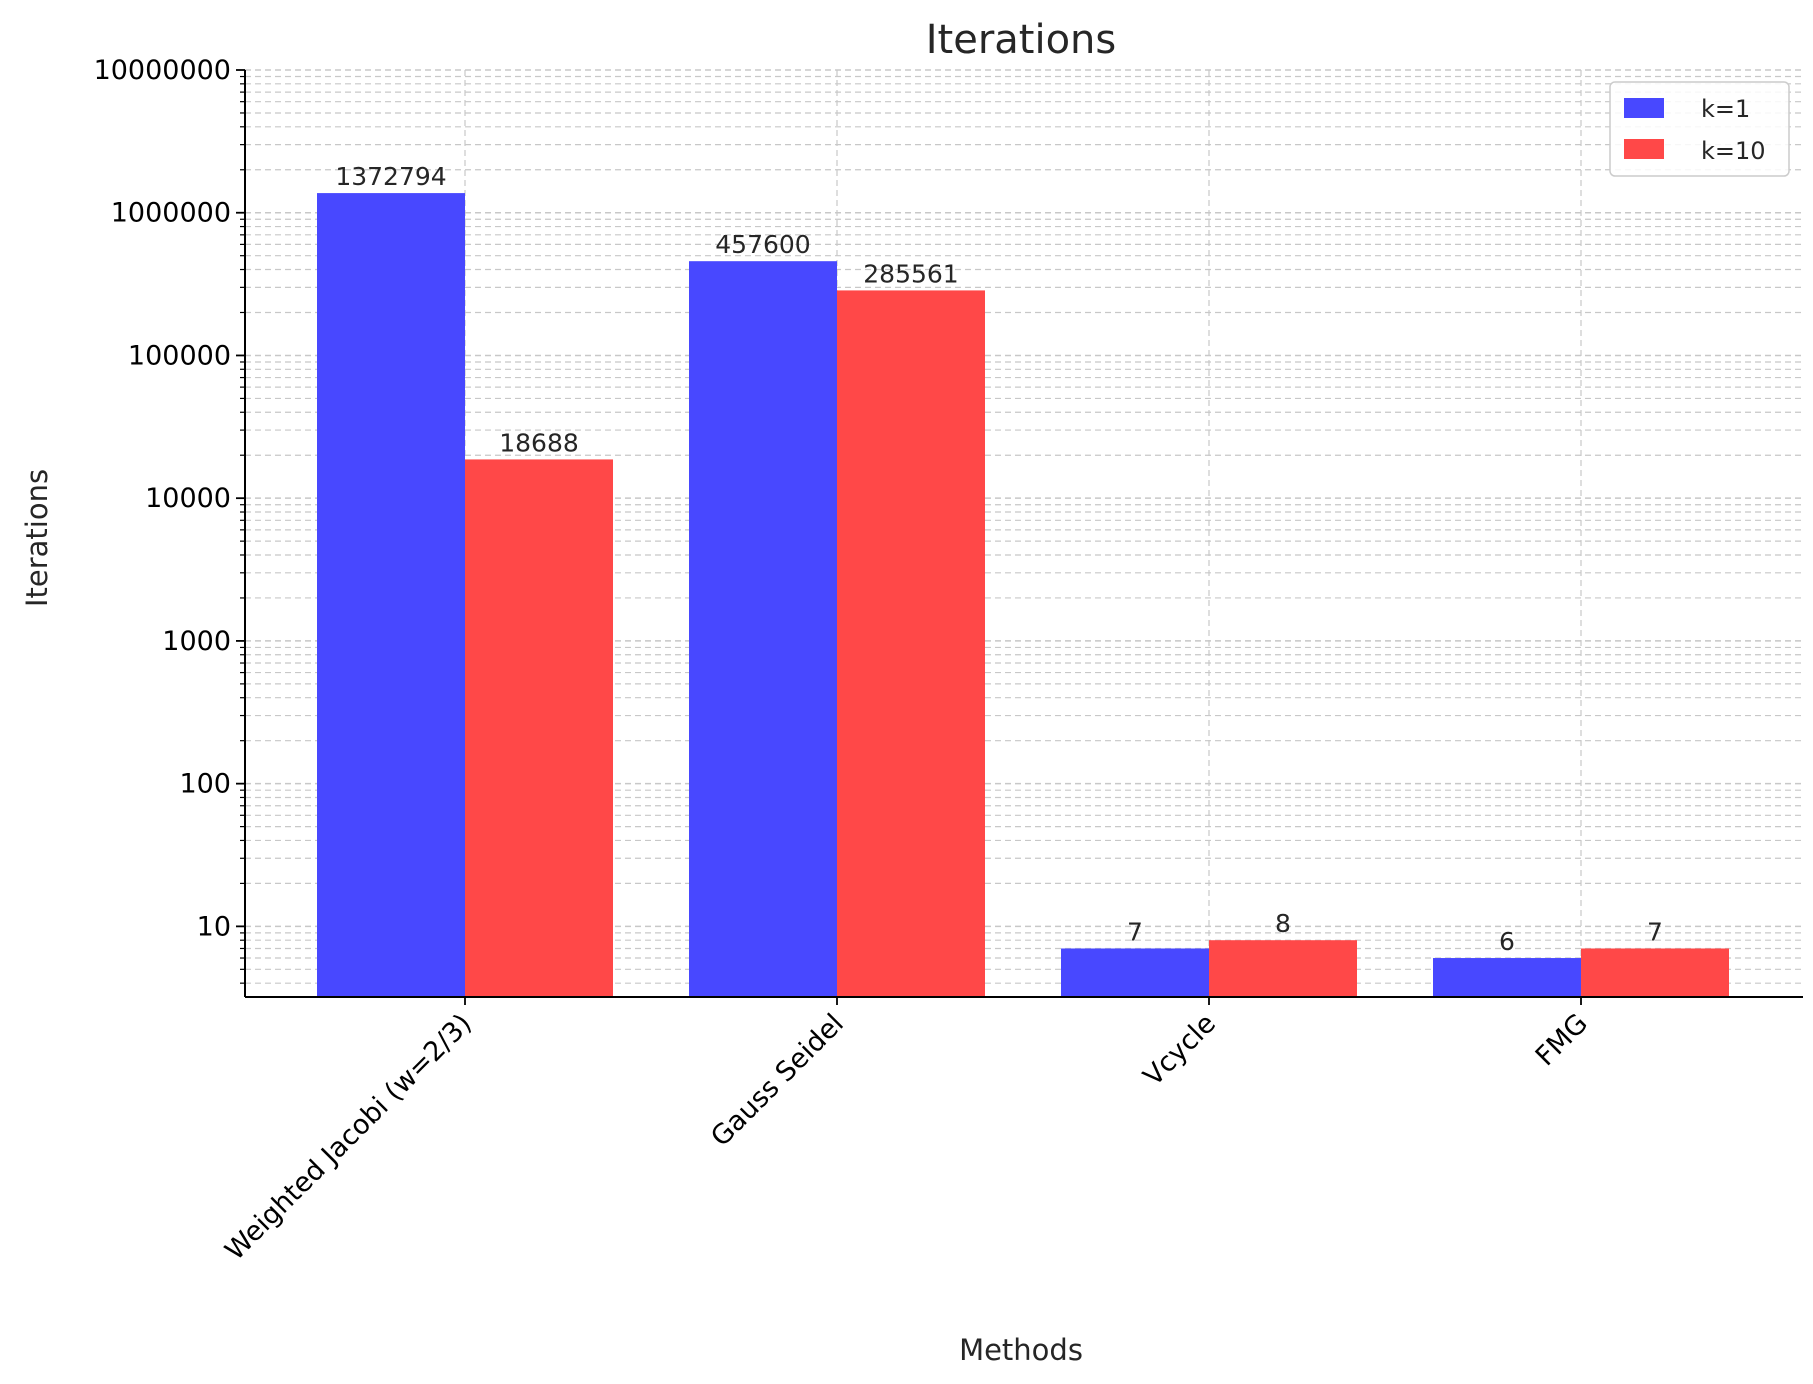 This screenshot has width=1813, height=1384. Describe the element at coordinates (162, 70) in the screenshot. I see `y-tick-label: 10000000` at that location.